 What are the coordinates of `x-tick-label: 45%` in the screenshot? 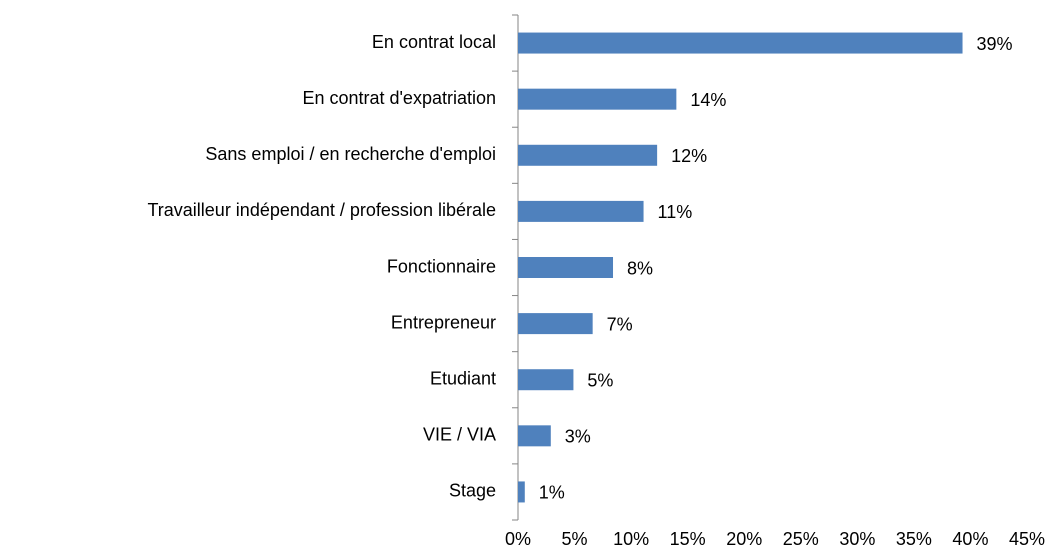 It's located at (1027, 539).